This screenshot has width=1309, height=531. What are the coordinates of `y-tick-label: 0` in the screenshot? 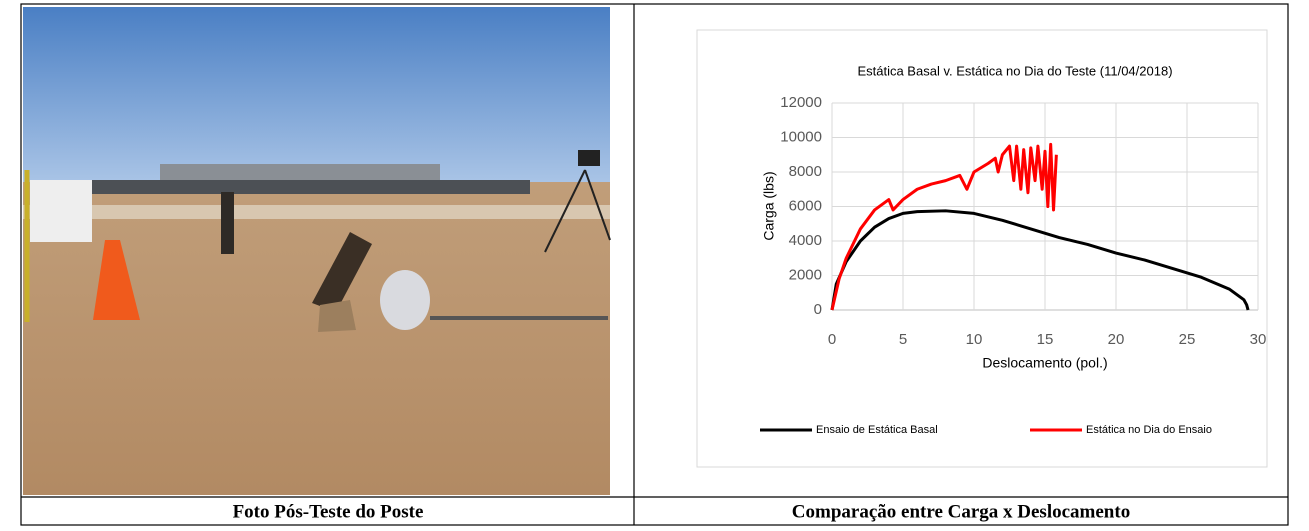 It's located at (818, 309).